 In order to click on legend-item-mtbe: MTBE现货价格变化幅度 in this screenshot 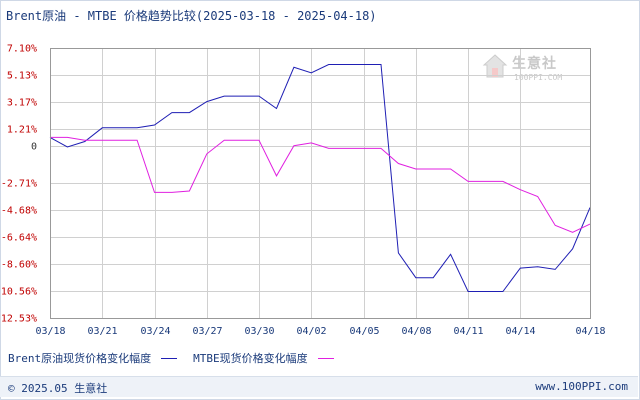, I will do `click(263, 358)`.